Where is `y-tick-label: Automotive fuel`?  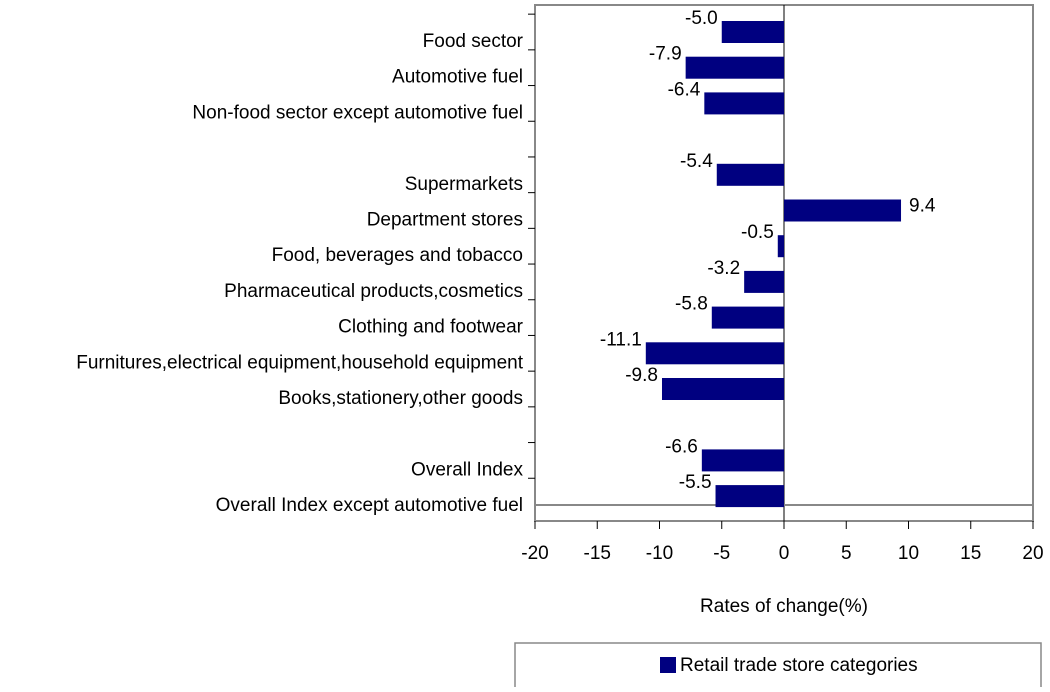
y-tick-label: Automotive fuel is located at coordinates (457, 77).